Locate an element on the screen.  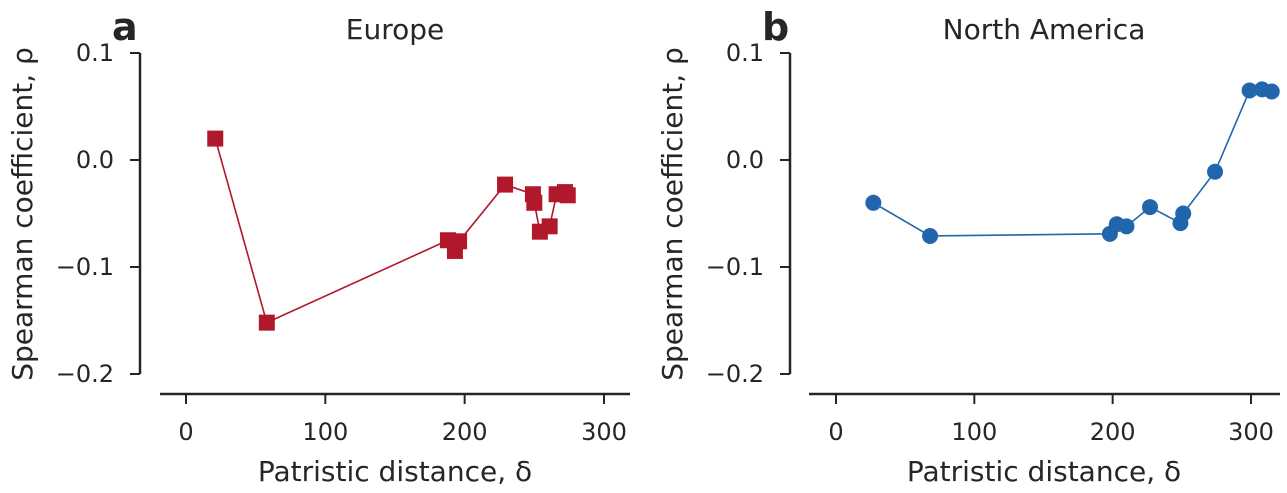
panel-letter: a is located at coordinates (125, 27).